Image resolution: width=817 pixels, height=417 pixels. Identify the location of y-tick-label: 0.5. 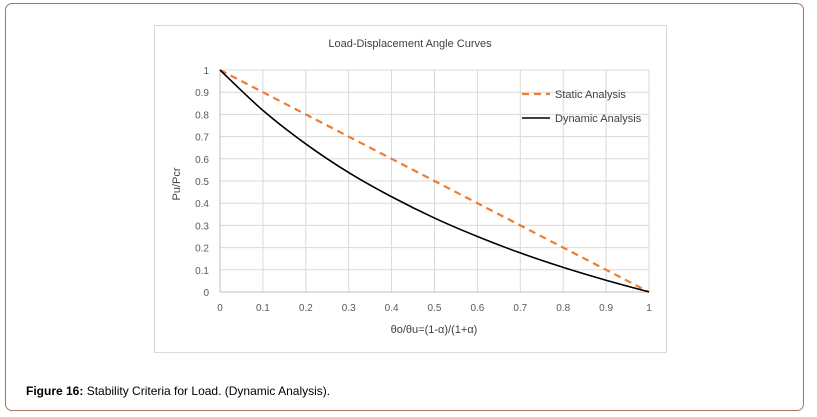
(202, 182).